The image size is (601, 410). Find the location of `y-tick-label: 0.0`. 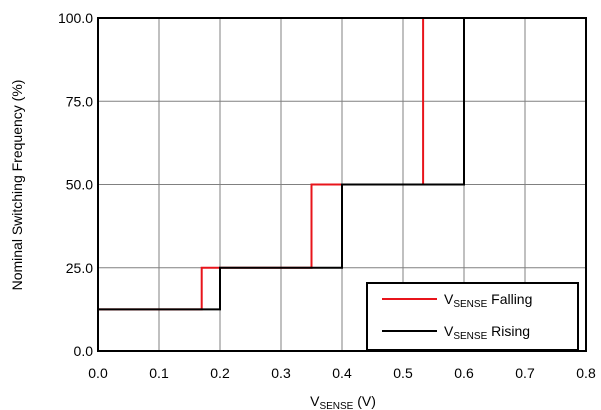

y-tick-label: 0.0 is located at coordinates (84, 351).